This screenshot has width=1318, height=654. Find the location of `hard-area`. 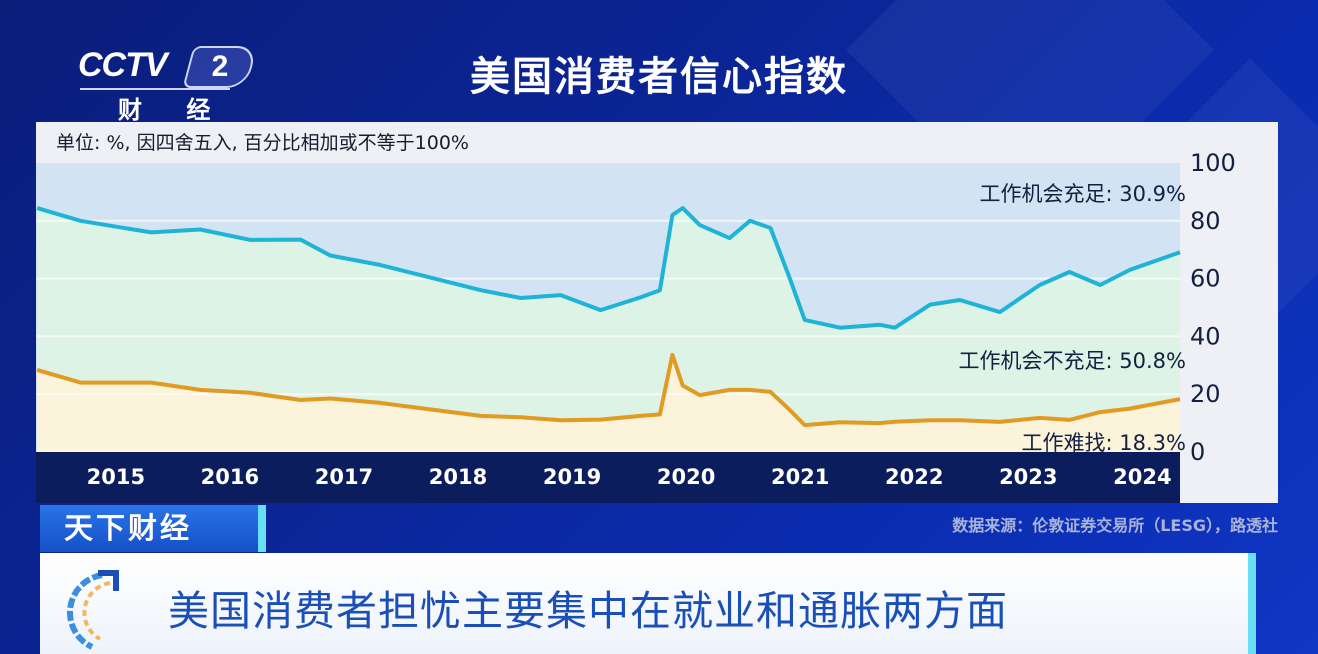

hard-area is located at coordinates (609, 403).